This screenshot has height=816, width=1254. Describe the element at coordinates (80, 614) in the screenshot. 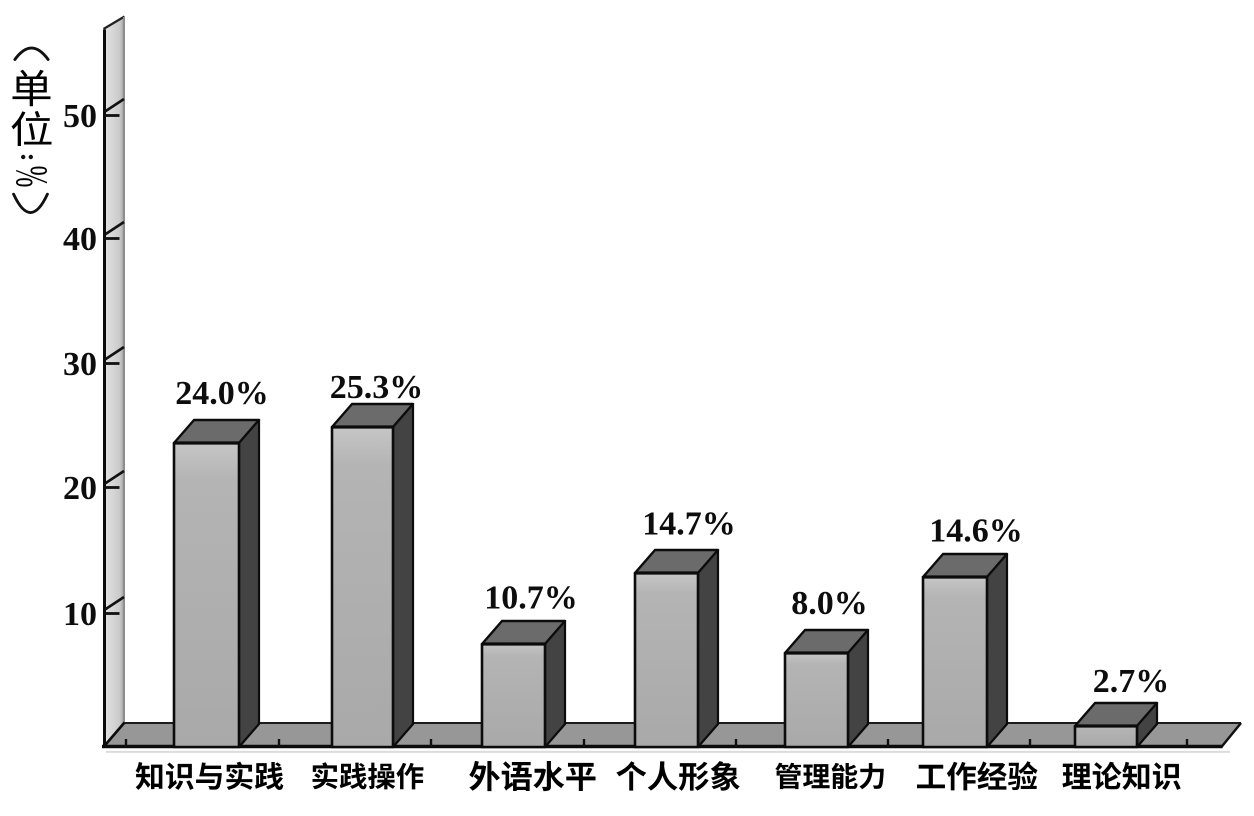

I see `svg-text: 10` at that location.